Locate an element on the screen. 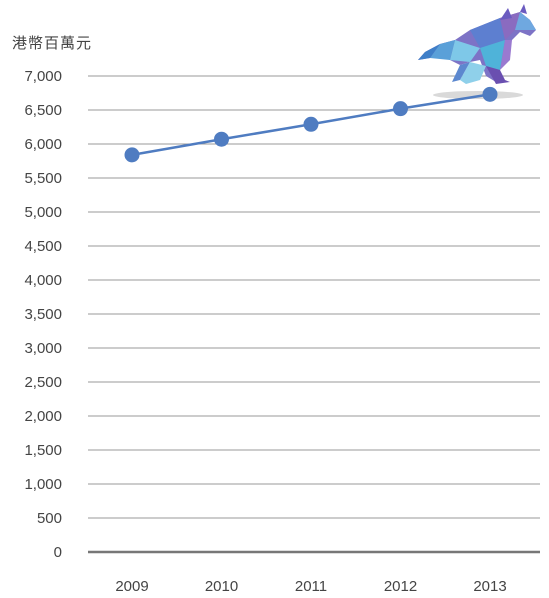 The width and height of the screenshot is (549, 598). y-tick-label: 2,500 is located at coordinates (43, 382).